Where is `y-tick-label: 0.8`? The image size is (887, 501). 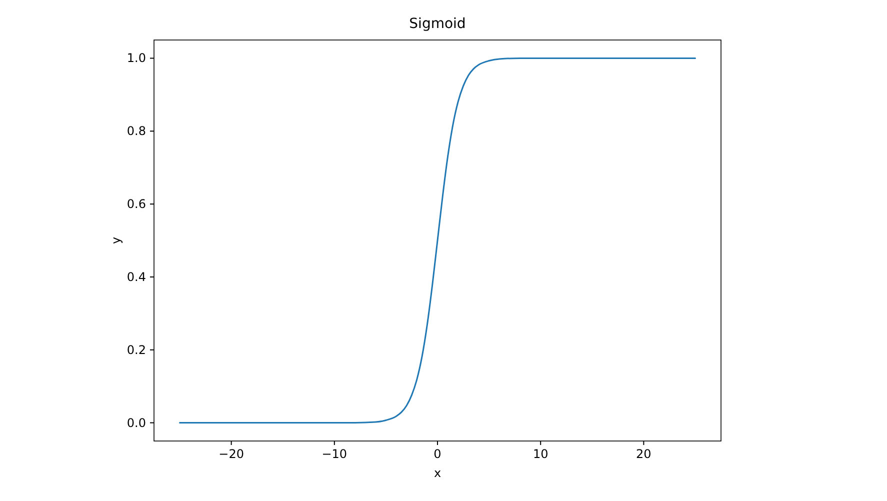 y-tick-label: 0.8 is located at coordinates (136, 131).